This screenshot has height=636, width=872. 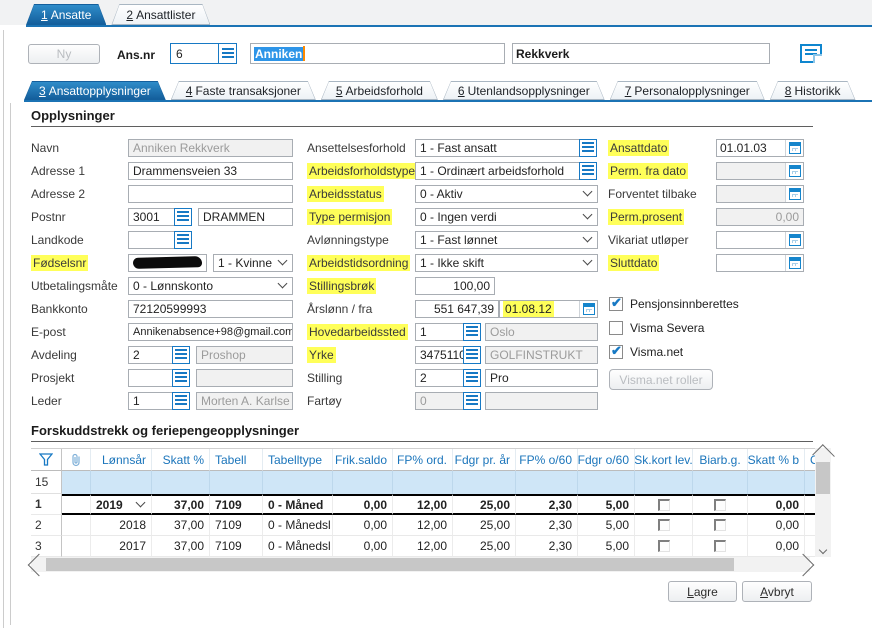 What do you see at coordinates (245, 216) in the screenshot?
I see `poststed-input: DRAMMEN` at bounding box center [245, 216].